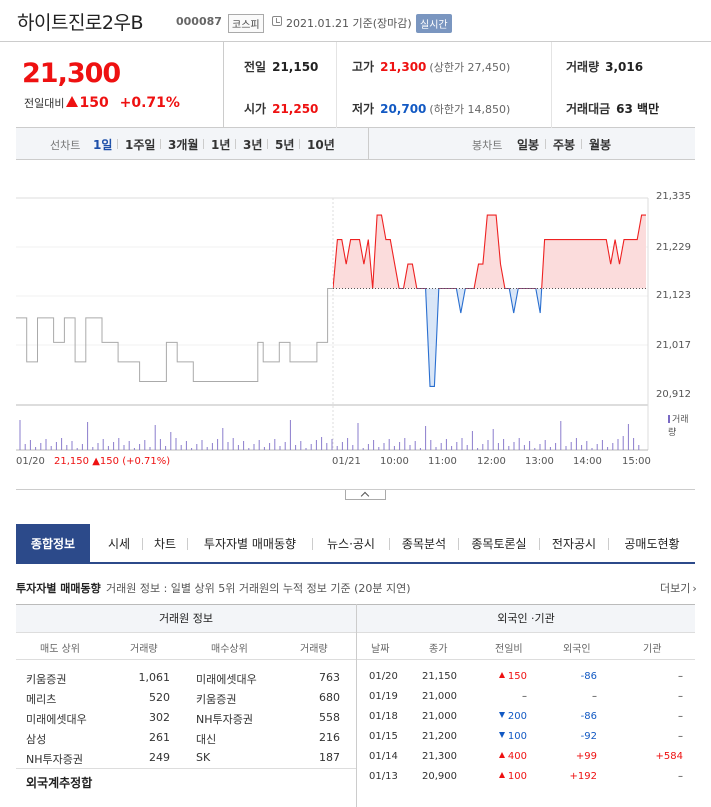 The width and height of the screenshot is (711, 807). What do you see at coordinates (119, 544) in the screenshot?
I see `tab-quotes: 시세` at bounding box center [119, 544].